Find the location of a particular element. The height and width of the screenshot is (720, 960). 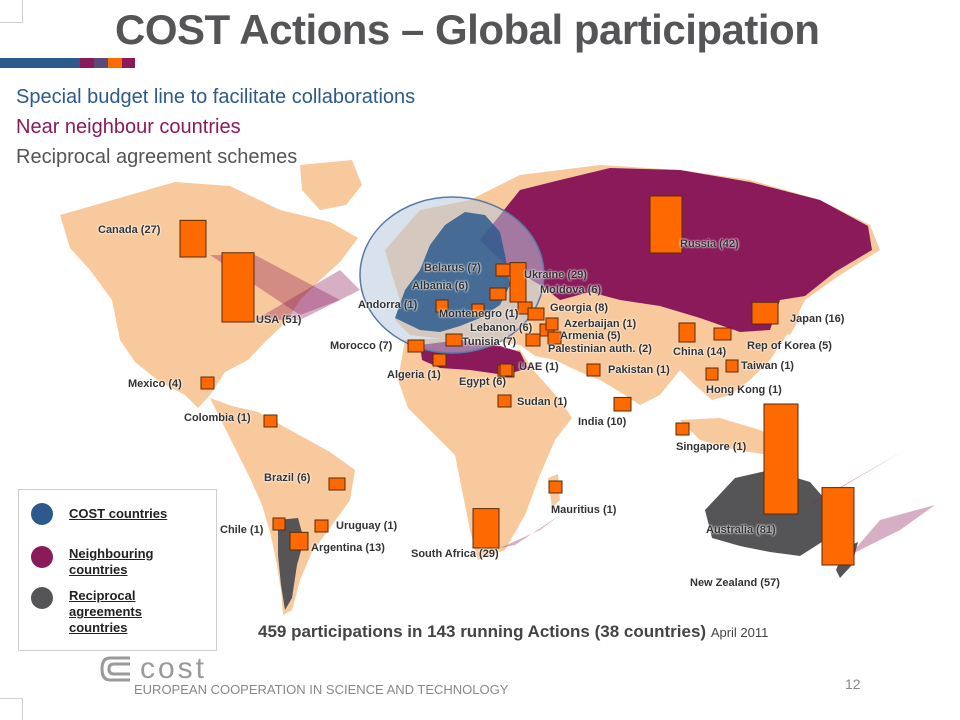

label-andorra: Andorra (1) is located at coordinates (388, 305).